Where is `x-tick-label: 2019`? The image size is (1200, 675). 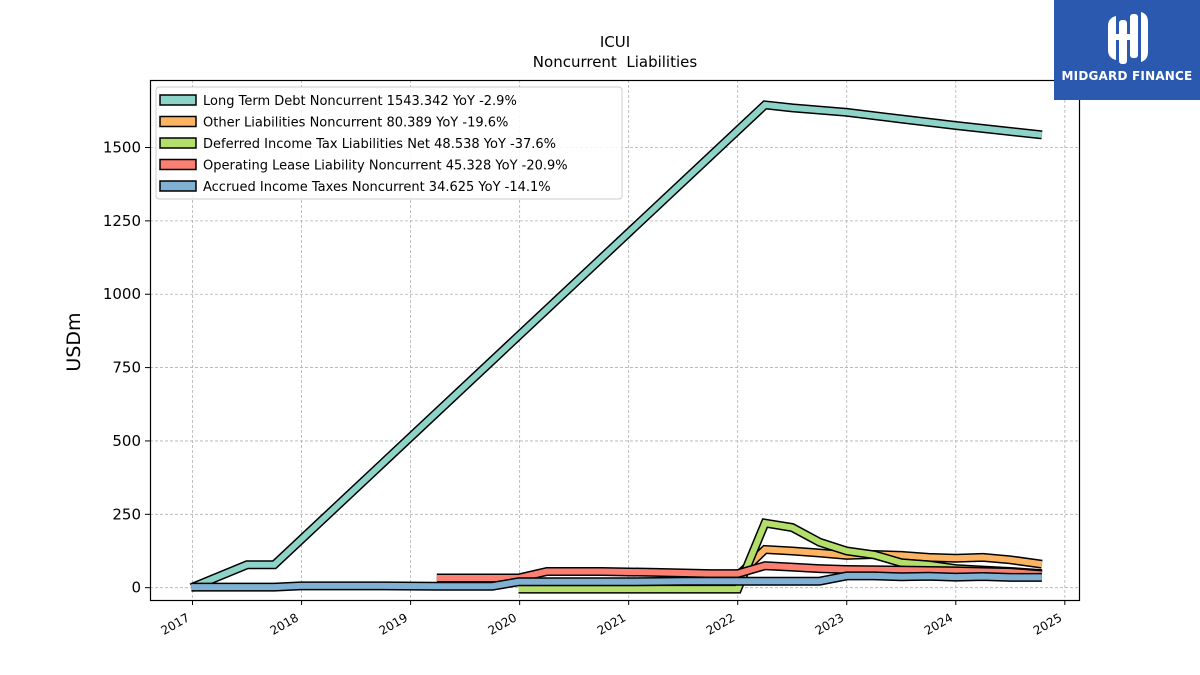 x-tick-label: 2019 is located at coordinates (393, 623).